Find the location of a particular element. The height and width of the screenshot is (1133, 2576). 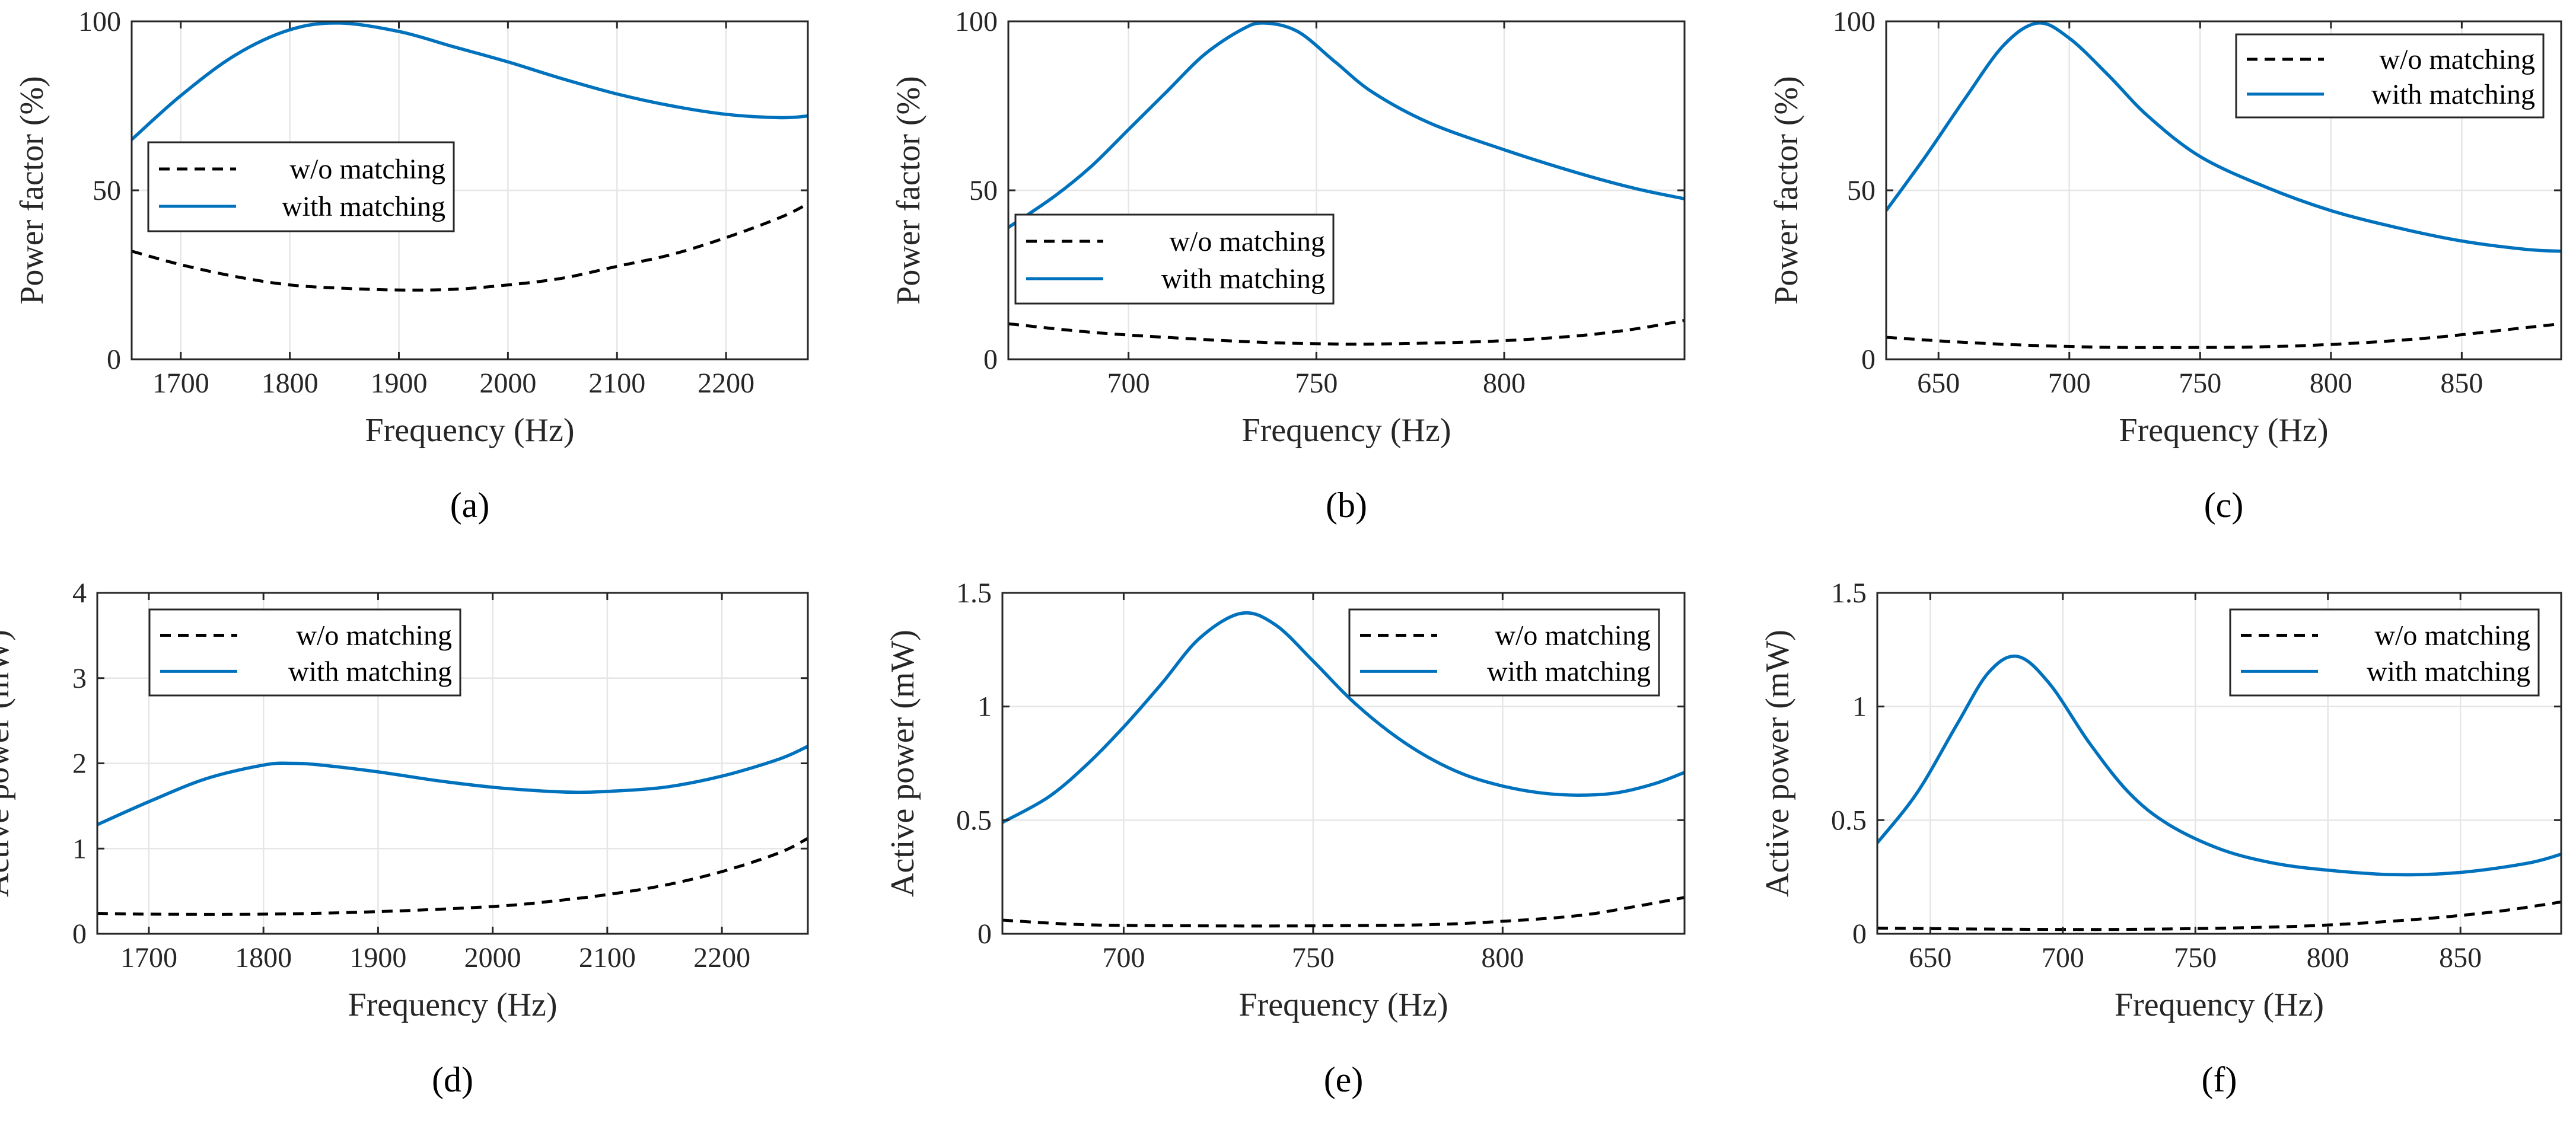

y-tick-label: 4 is located at coordinates (79, 593).